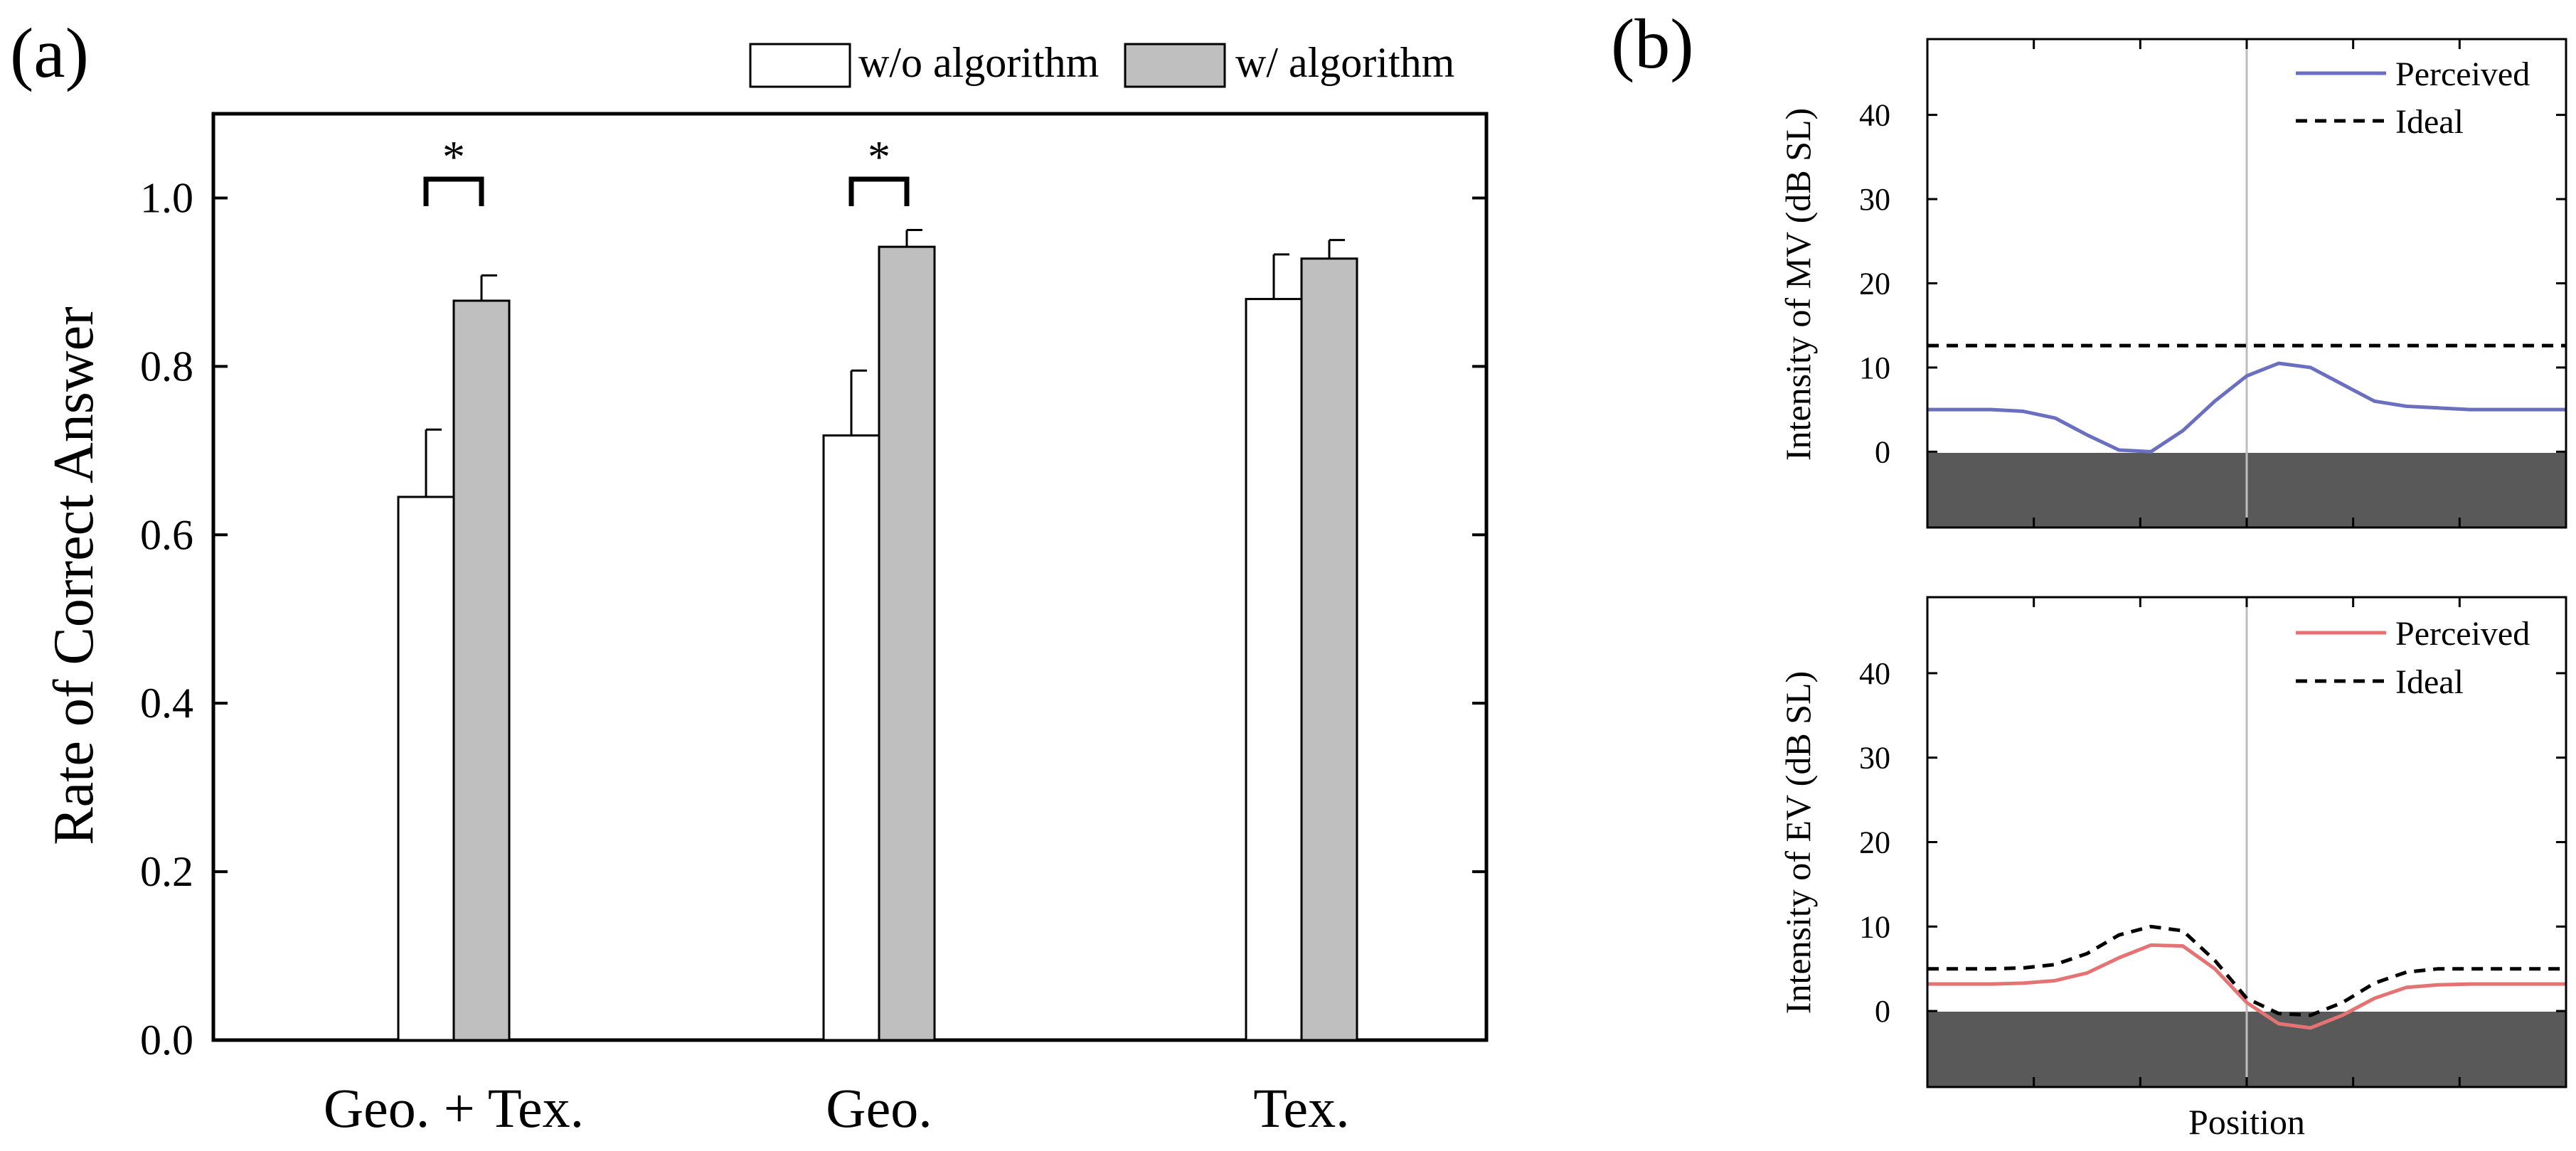 Image resolution: width=2576 pixels, height=1151 pixels. What do you see at coordinates (666, 169) in the screenshot?
I see `significance-a: * *` at bounding box center [666, 169].